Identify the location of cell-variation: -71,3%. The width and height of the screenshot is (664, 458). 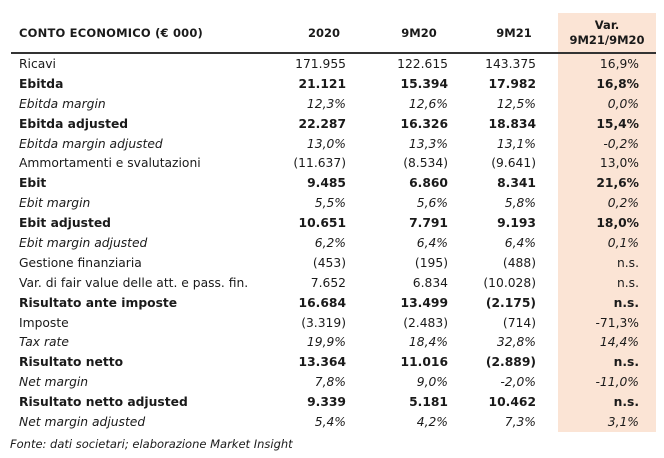
(607, 322).